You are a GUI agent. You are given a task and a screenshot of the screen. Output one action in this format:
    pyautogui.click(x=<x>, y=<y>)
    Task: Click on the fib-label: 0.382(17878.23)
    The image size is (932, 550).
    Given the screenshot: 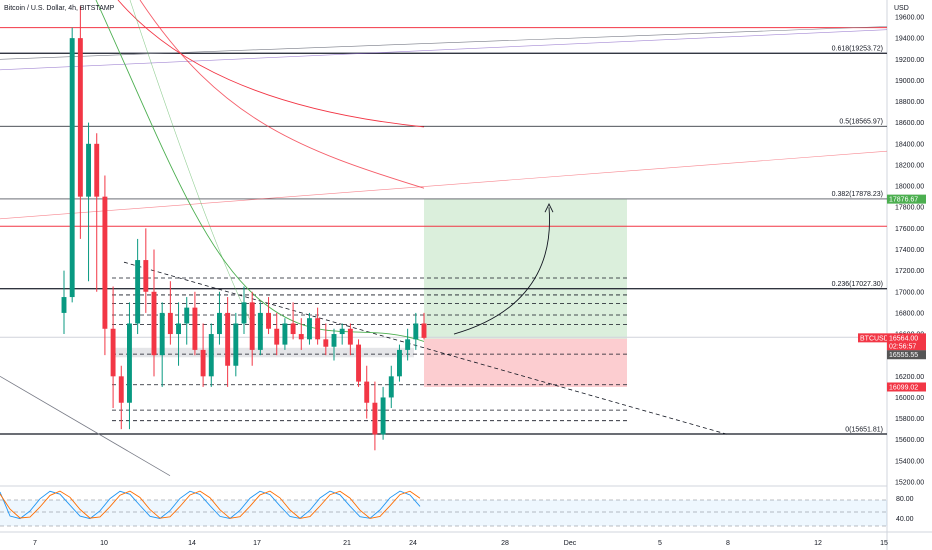 What is the action you would take?
    pyautogui.click(x=857, y=194)
    